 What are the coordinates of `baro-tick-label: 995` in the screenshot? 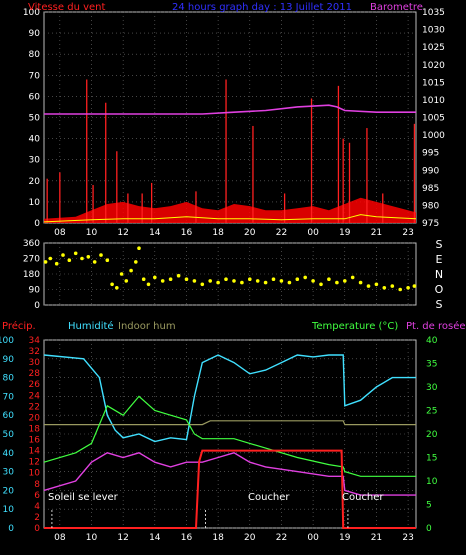 It's located at (430, 154).